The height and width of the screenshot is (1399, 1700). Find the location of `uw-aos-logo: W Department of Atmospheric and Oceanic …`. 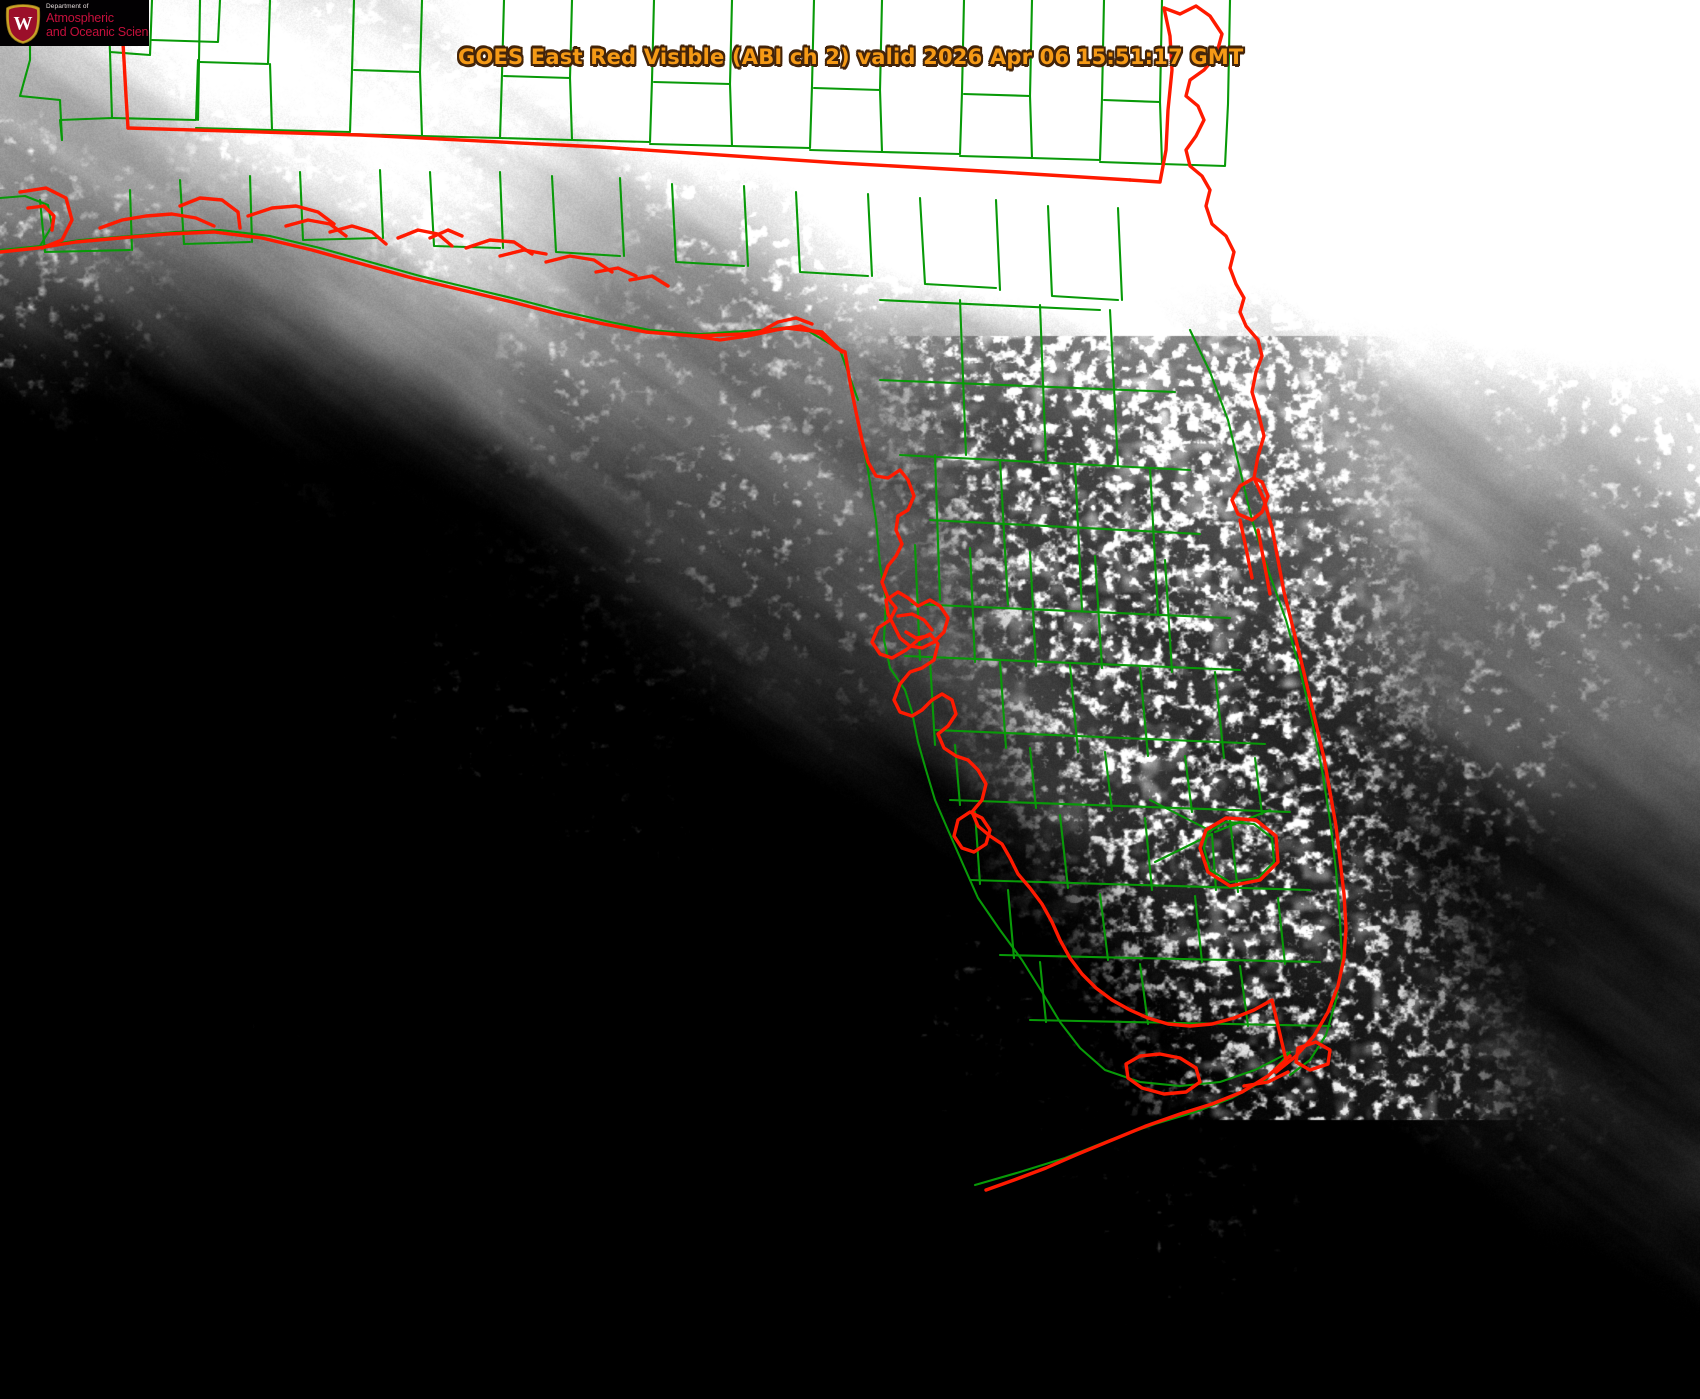

uw-aos-logo: W Department of Atmospheric and Oceanic … is located at coordinates (74, 23).